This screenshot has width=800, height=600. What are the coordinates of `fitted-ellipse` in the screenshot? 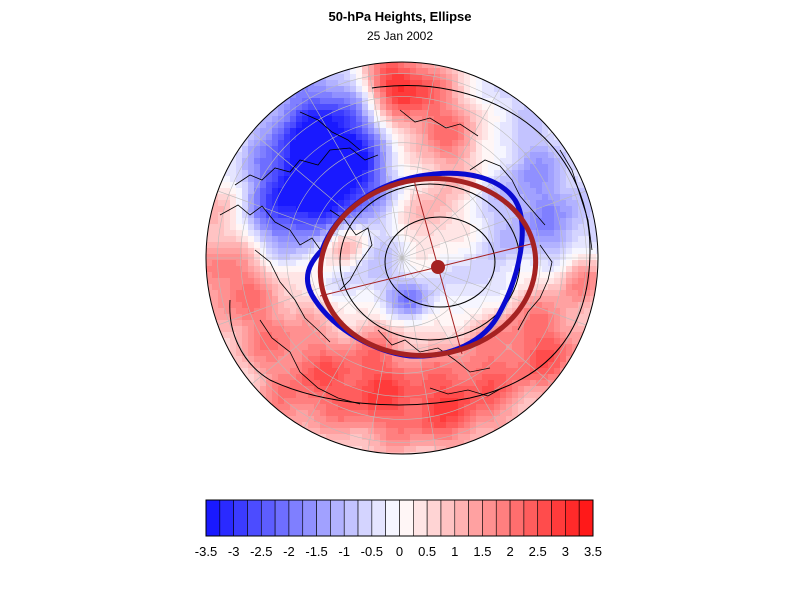 It's located at (428, 267).